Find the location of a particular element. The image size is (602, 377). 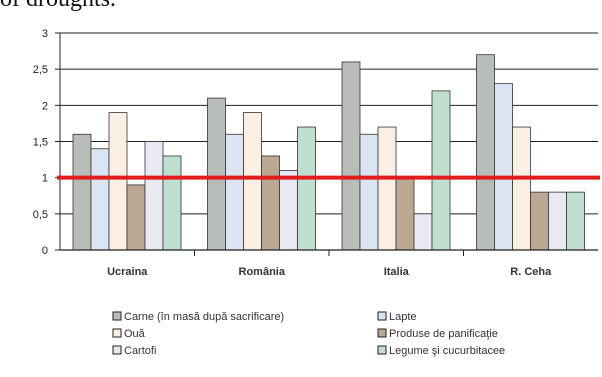

y-axis-ticks: 0 0,5 1 1,5 2 2,5 3 is located at coordinates (47, 142).